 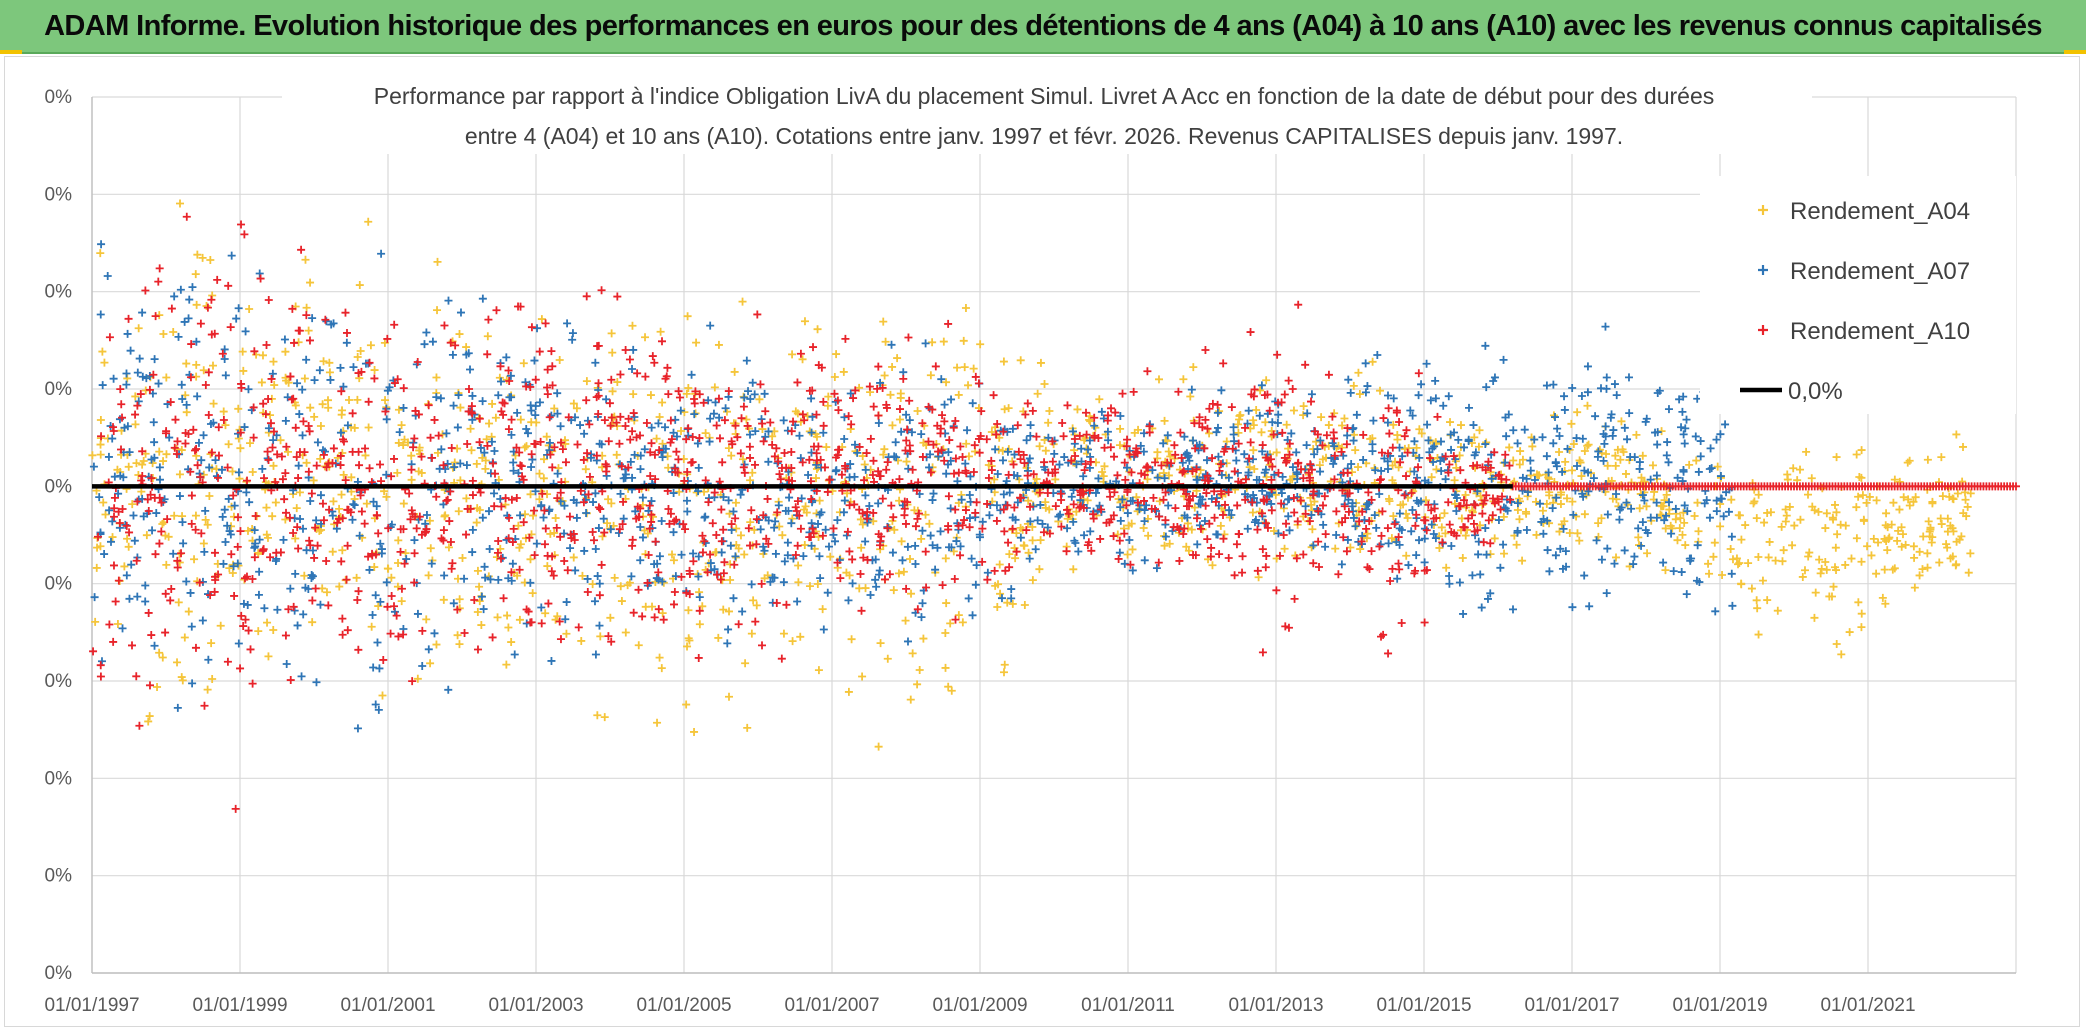 I want to click on legend-label: Rendement_A04, so click(x=1880, y=211).